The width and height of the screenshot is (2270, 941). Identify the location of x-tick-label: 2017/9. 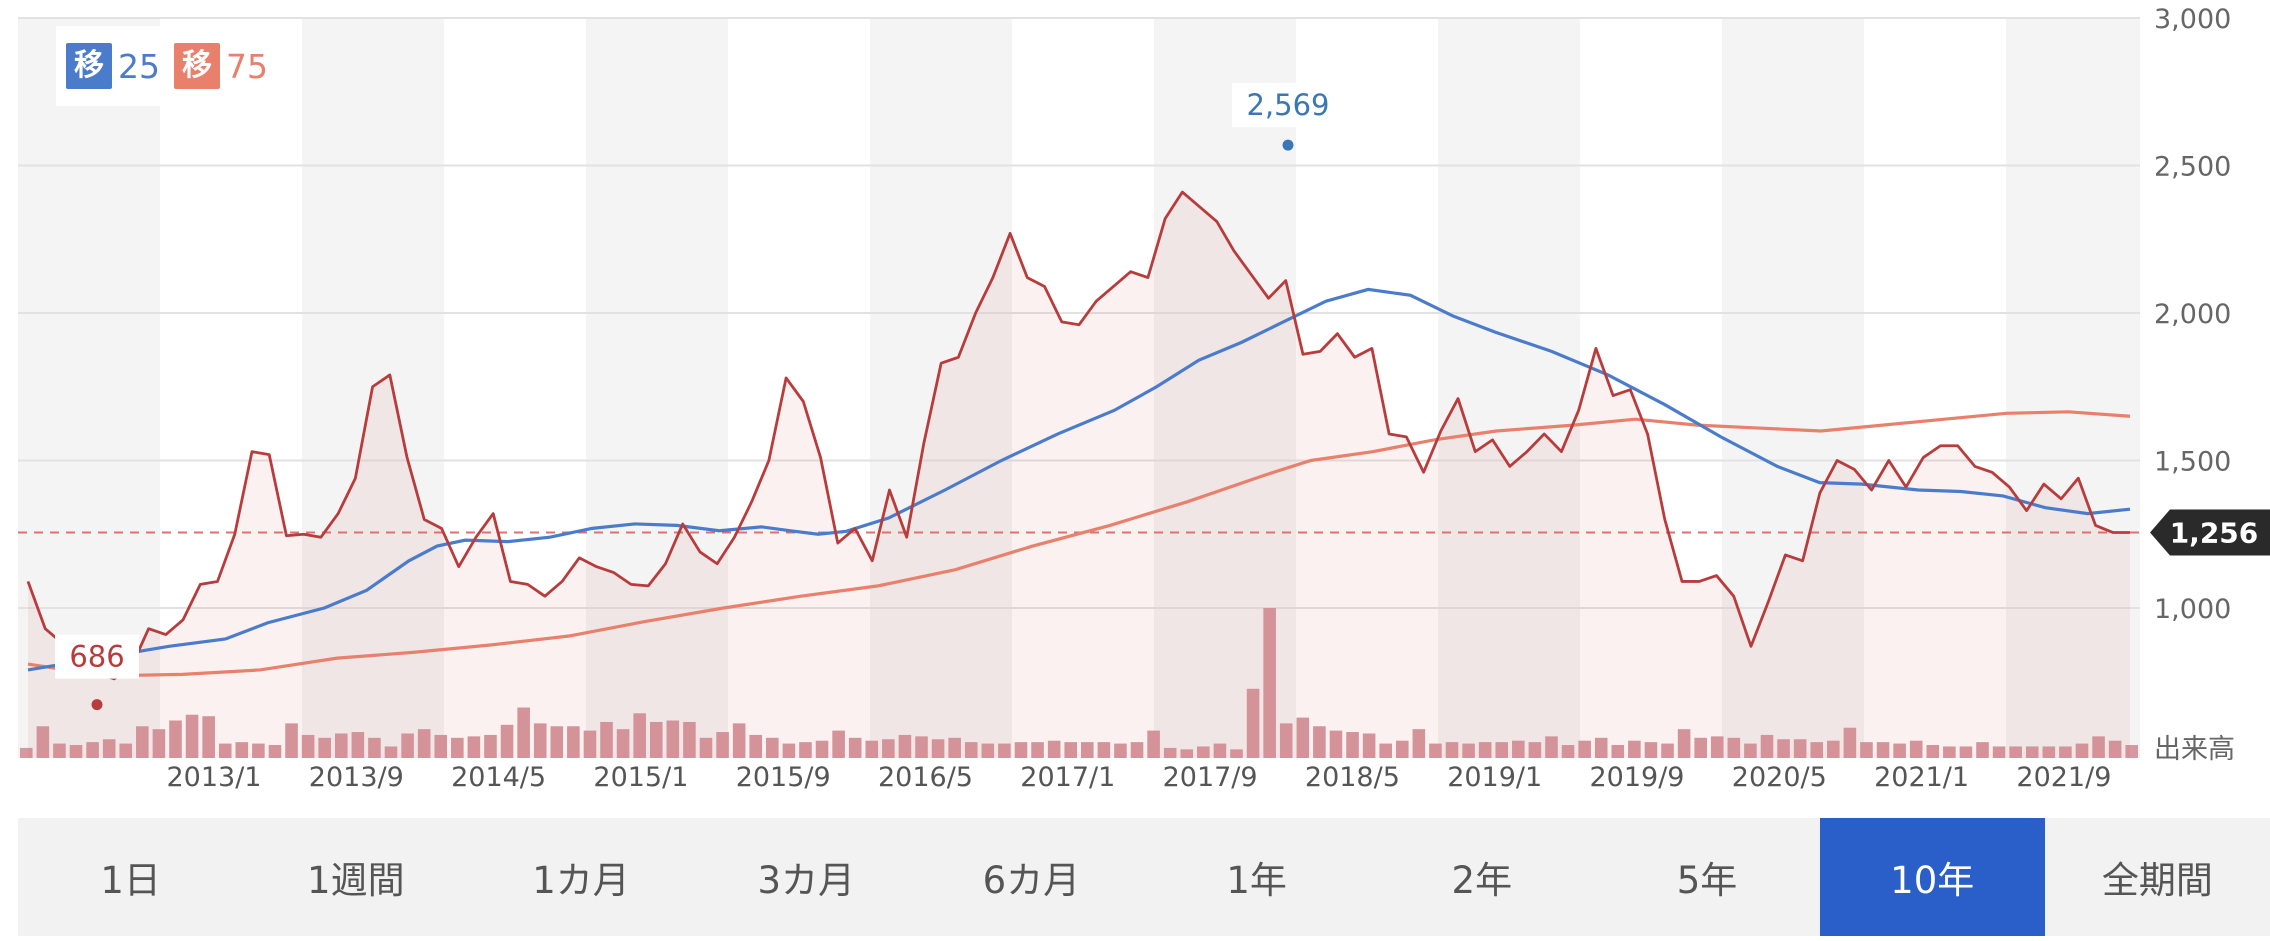
(1210, 777).